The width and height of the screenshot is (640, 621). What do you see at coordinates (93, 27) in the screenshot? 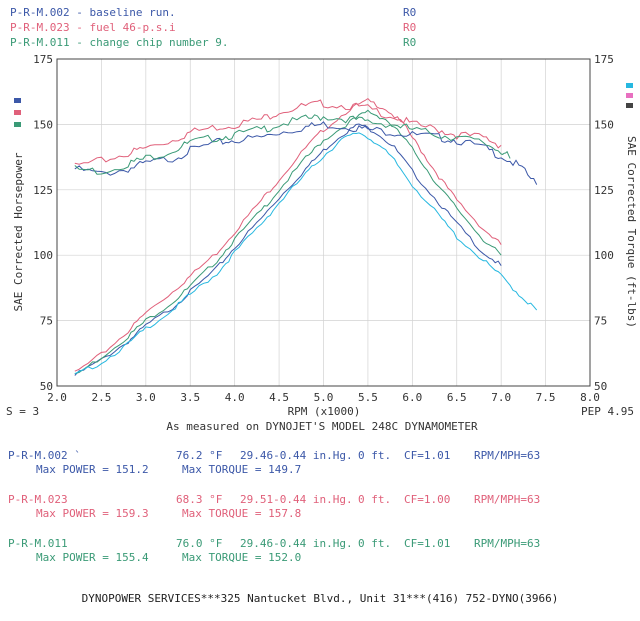
I see `legend-run-label: P-R-M.023 - fuel 46-p.s.i` at bounding box center [93, 27].